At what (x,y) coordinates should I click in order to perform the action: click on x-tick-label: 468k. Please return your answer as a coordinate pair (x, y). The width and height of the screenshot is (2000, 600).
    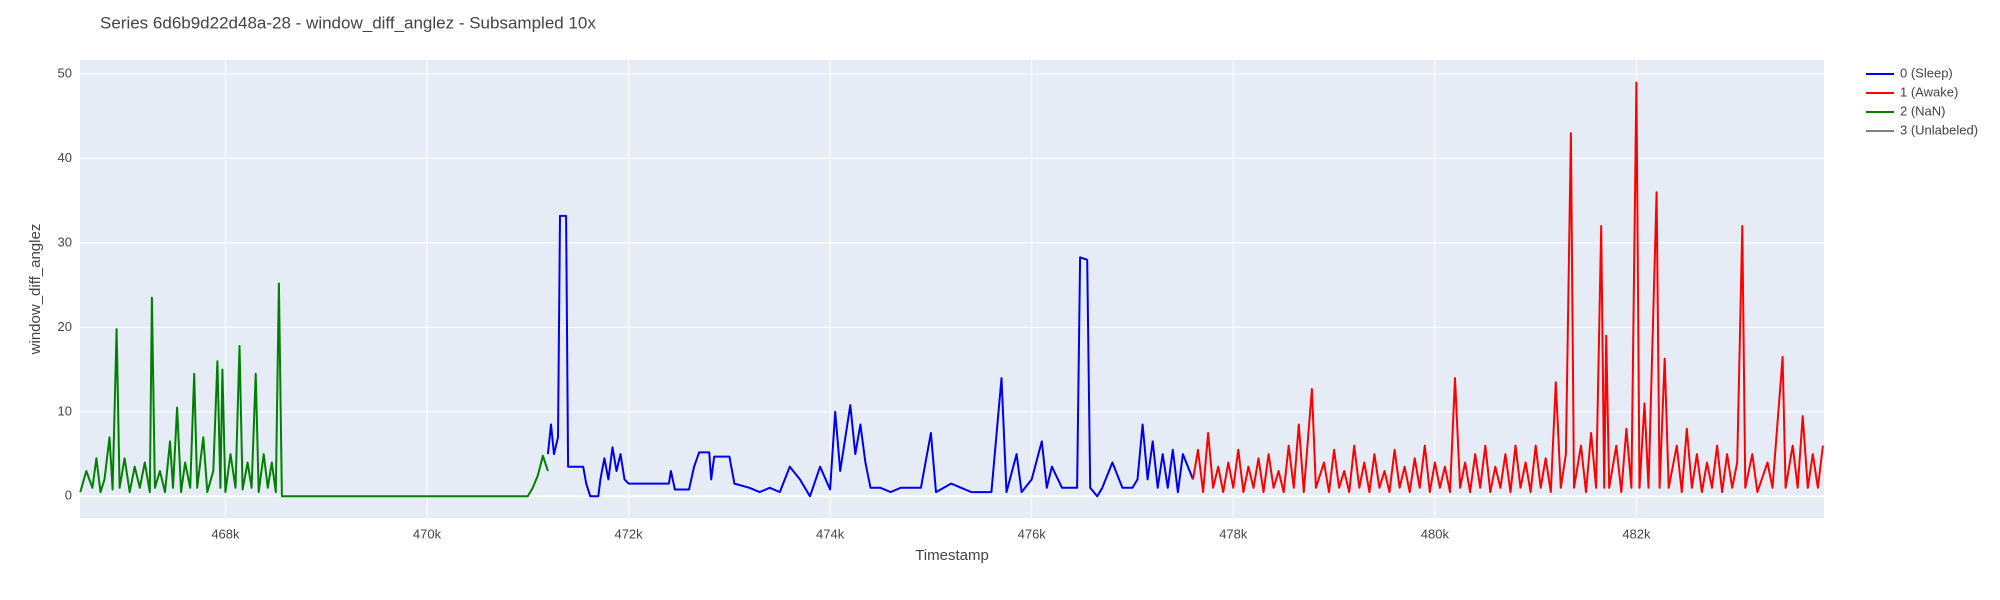
    Looking at the image, I should click on (225, 533).